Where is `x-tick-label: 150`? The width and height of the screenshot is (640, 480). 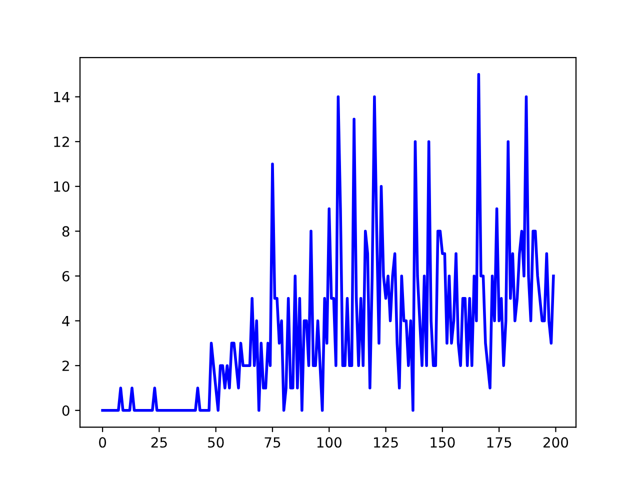 x-tick-label: 150 is located at coordinates (442, 442).